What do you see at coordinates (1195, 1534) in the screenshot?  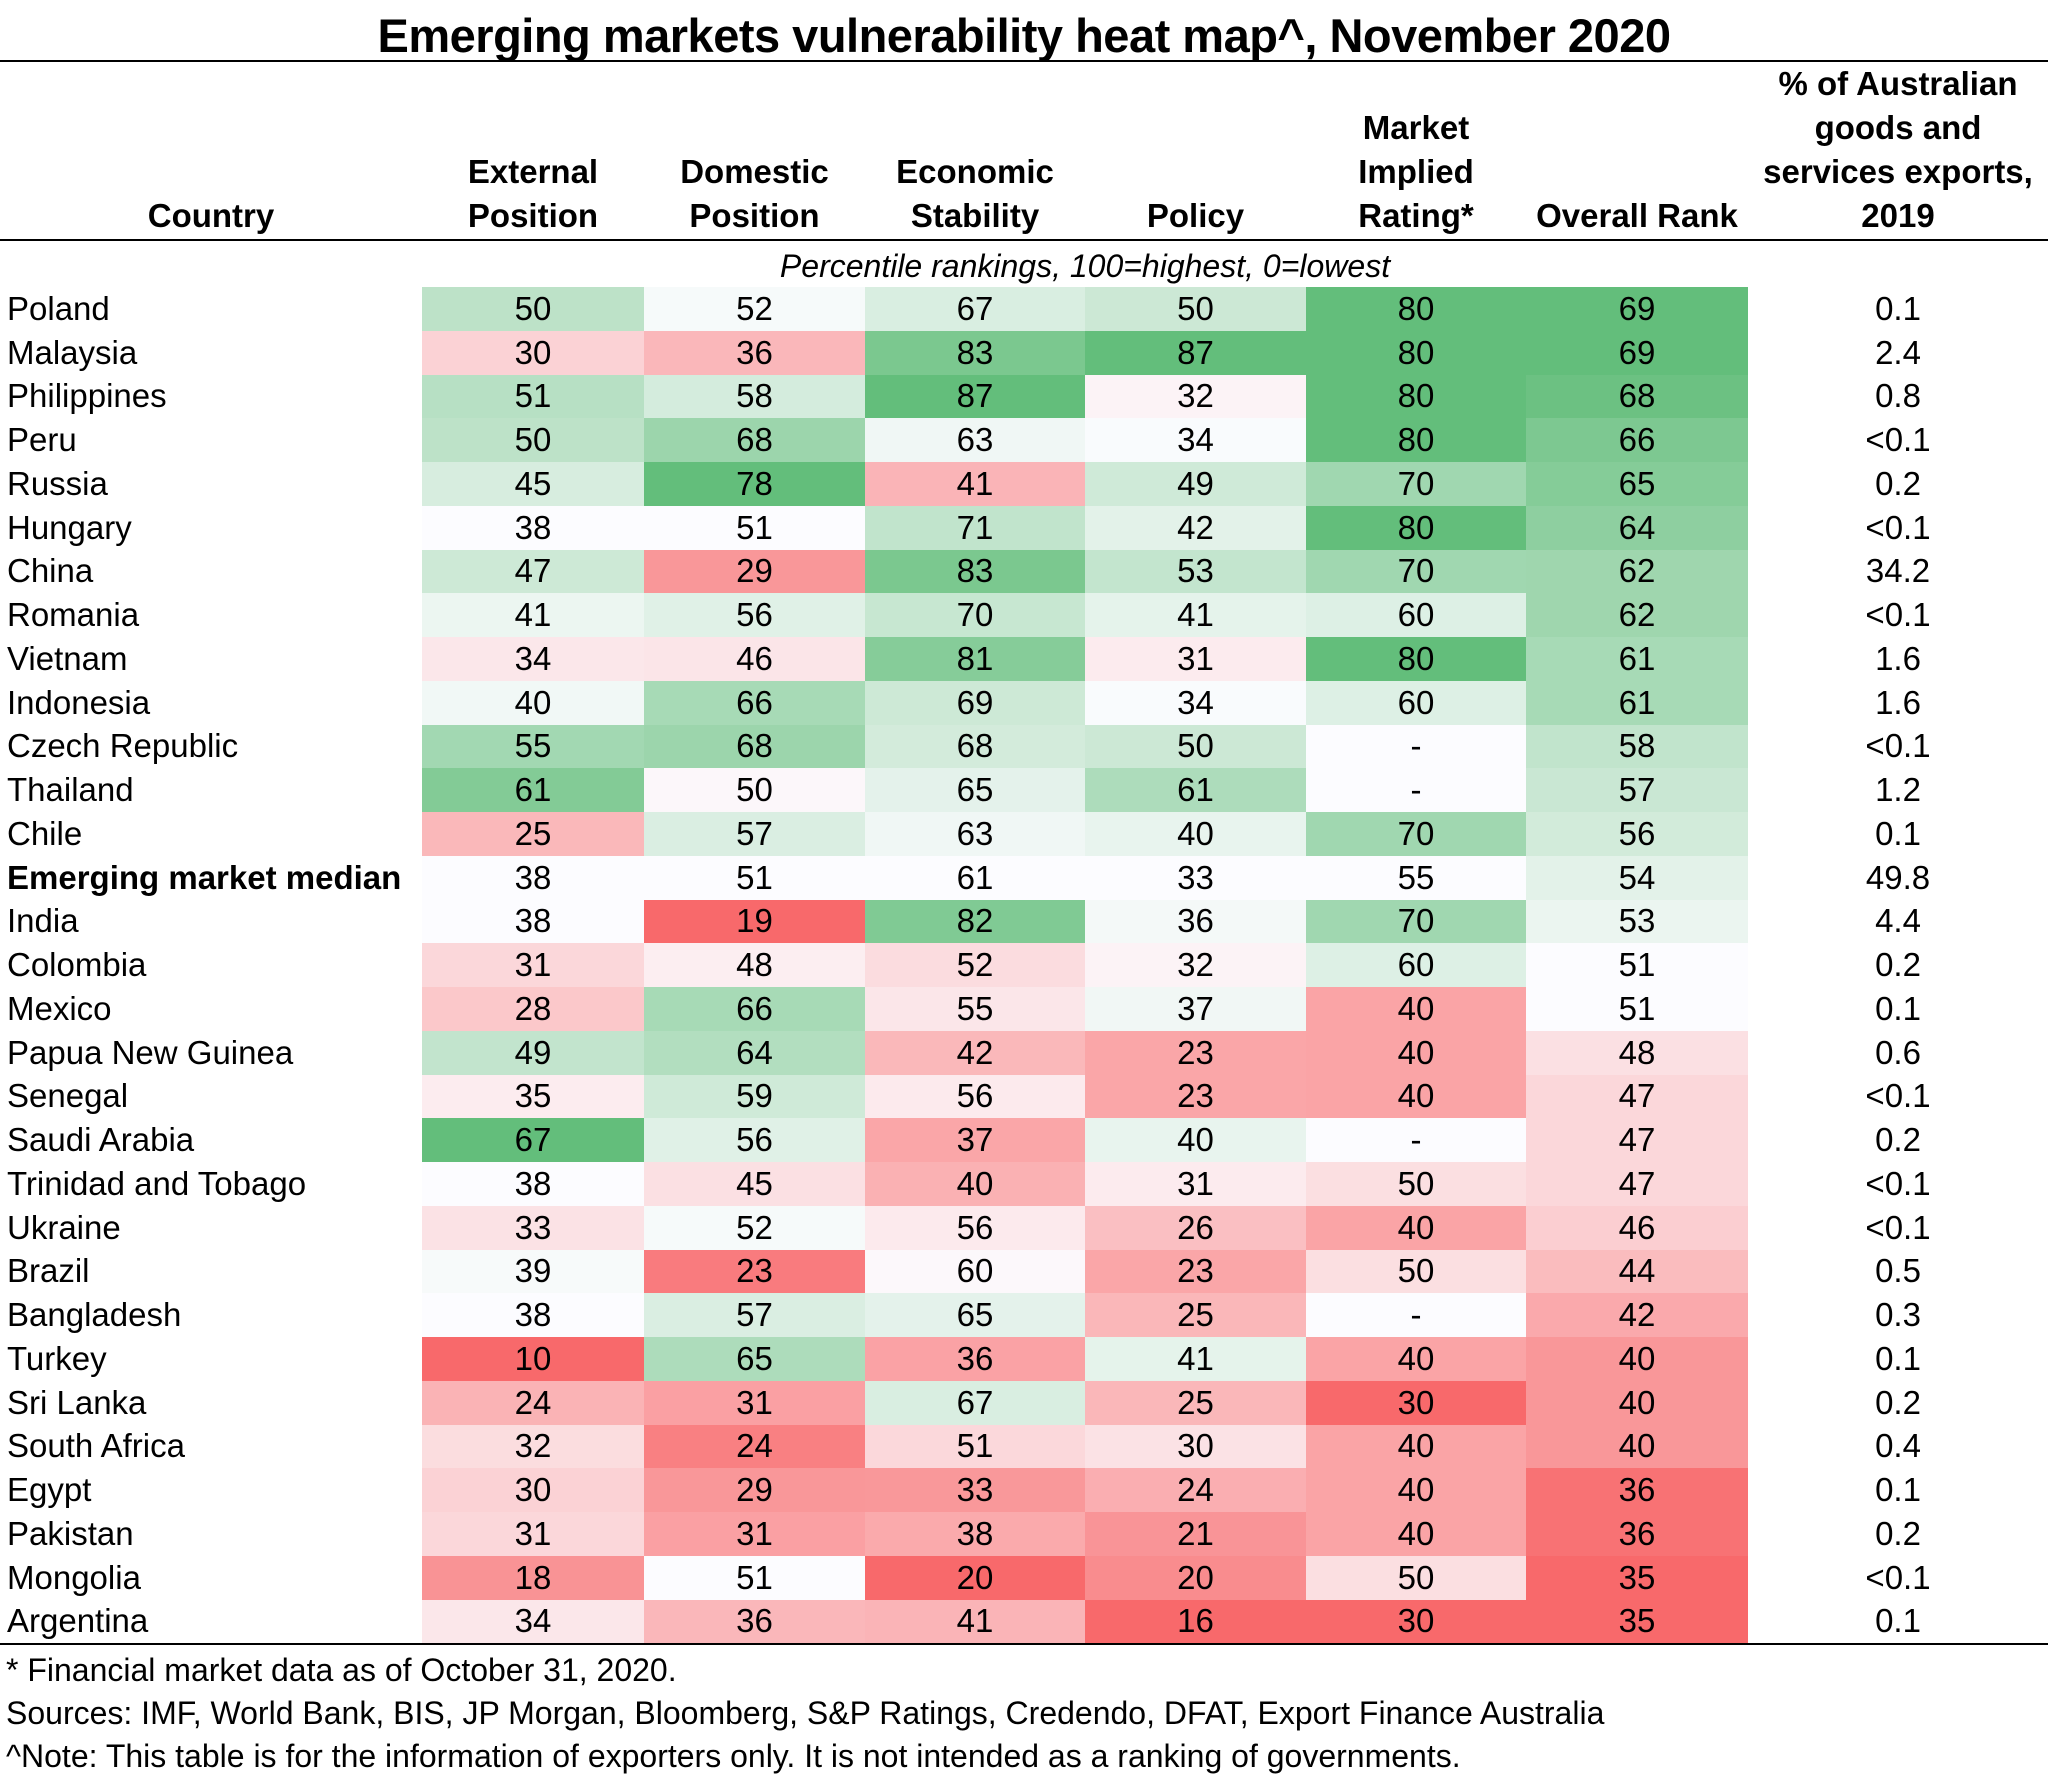 I see `heatmap-cell: 21` at bounding box center [1195, 1534].